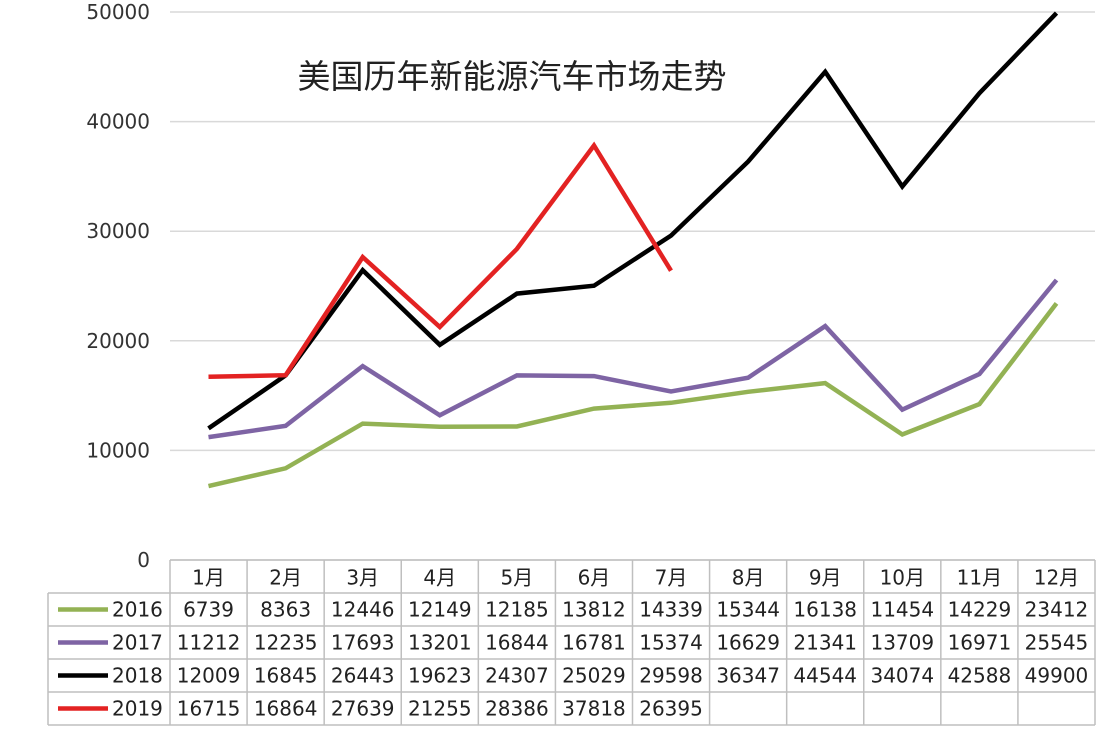 The image size is (1110, 731). What do you see at coordinates (137, 709) in the screenshot?
I see `legend-label: 2019` at bounding box center [137, 709].